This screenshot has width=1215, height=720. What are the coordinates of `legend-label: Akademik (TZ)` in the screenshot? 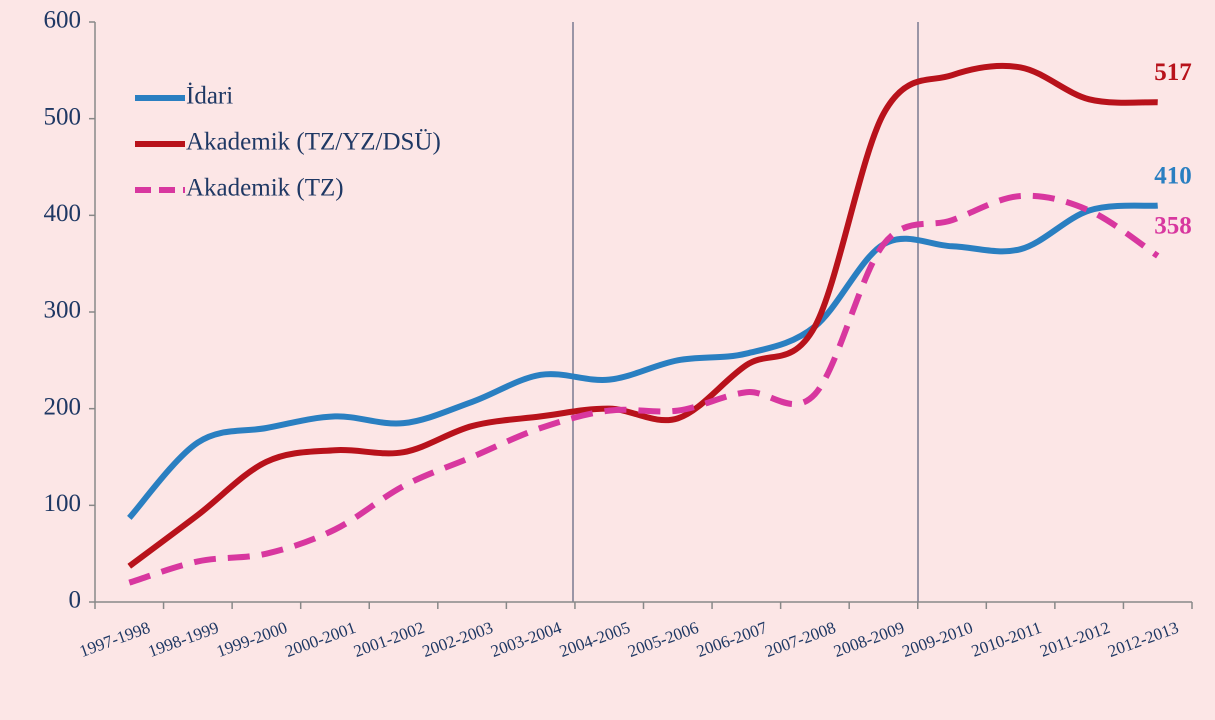 It's located at (265, 188).